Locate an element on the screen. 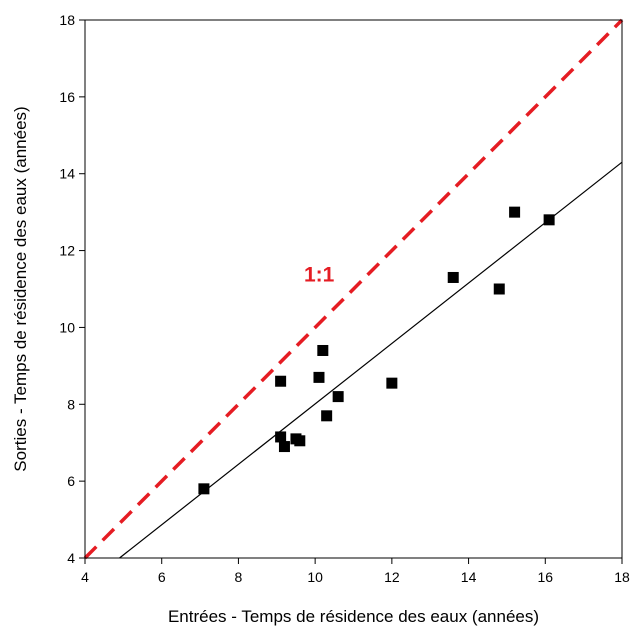  x-tick-label: 8 is located at coordinates (239, 577).